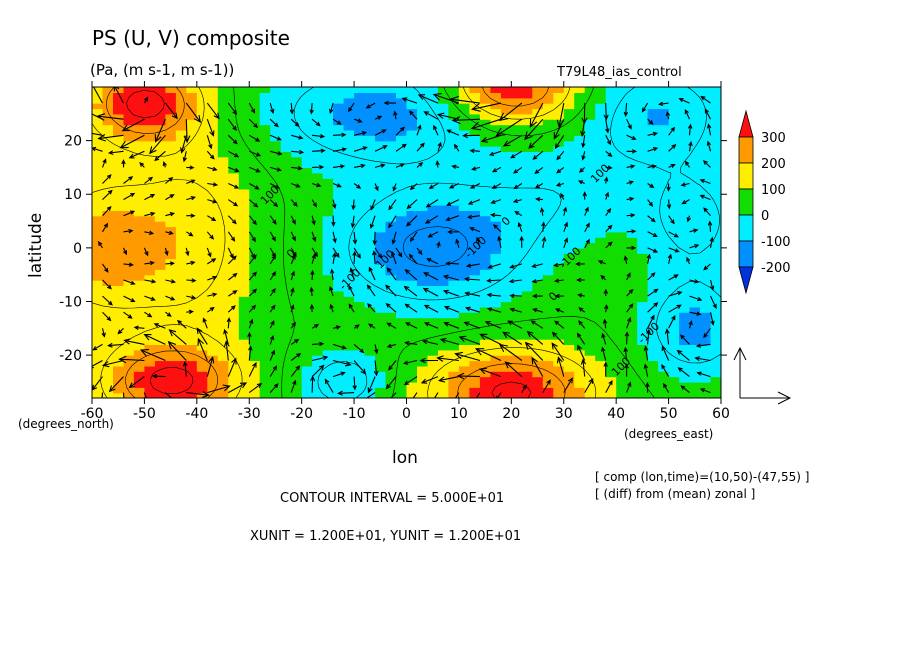  What do you see at coordinates (144, 414) in the screenshot?
I see `x-tick-label: -50` at bounding box center [144, 414].